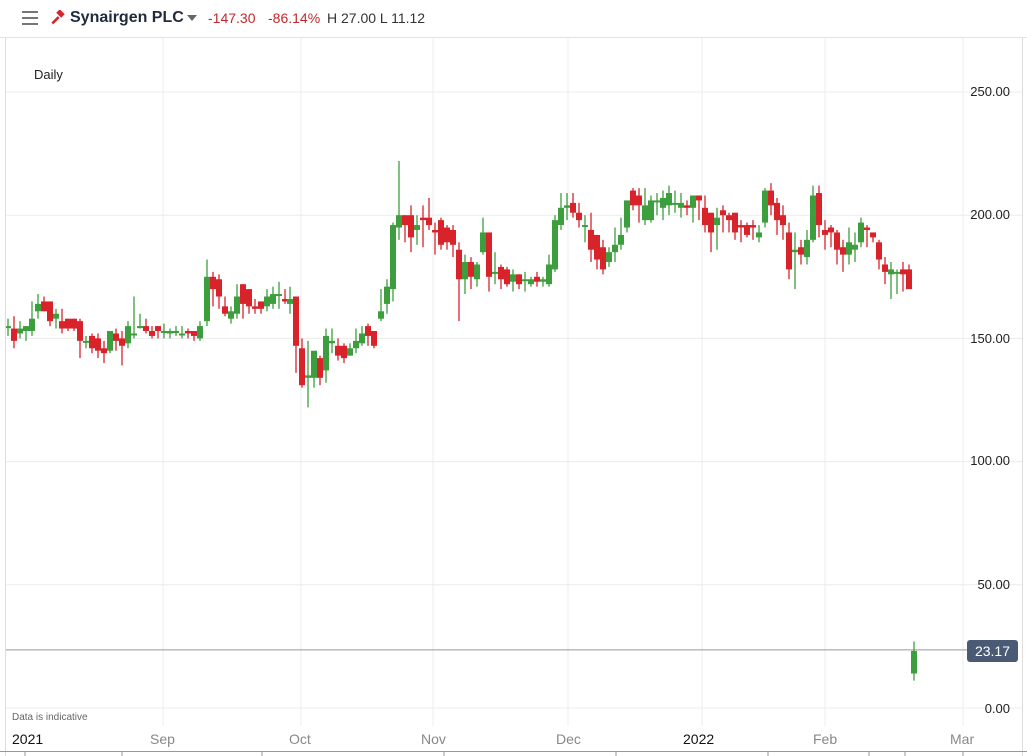  What do you see at coordinates (990, 91) in the screenshot?
I see `y-axis-label: 250.00` at bounding box center [990, 91].